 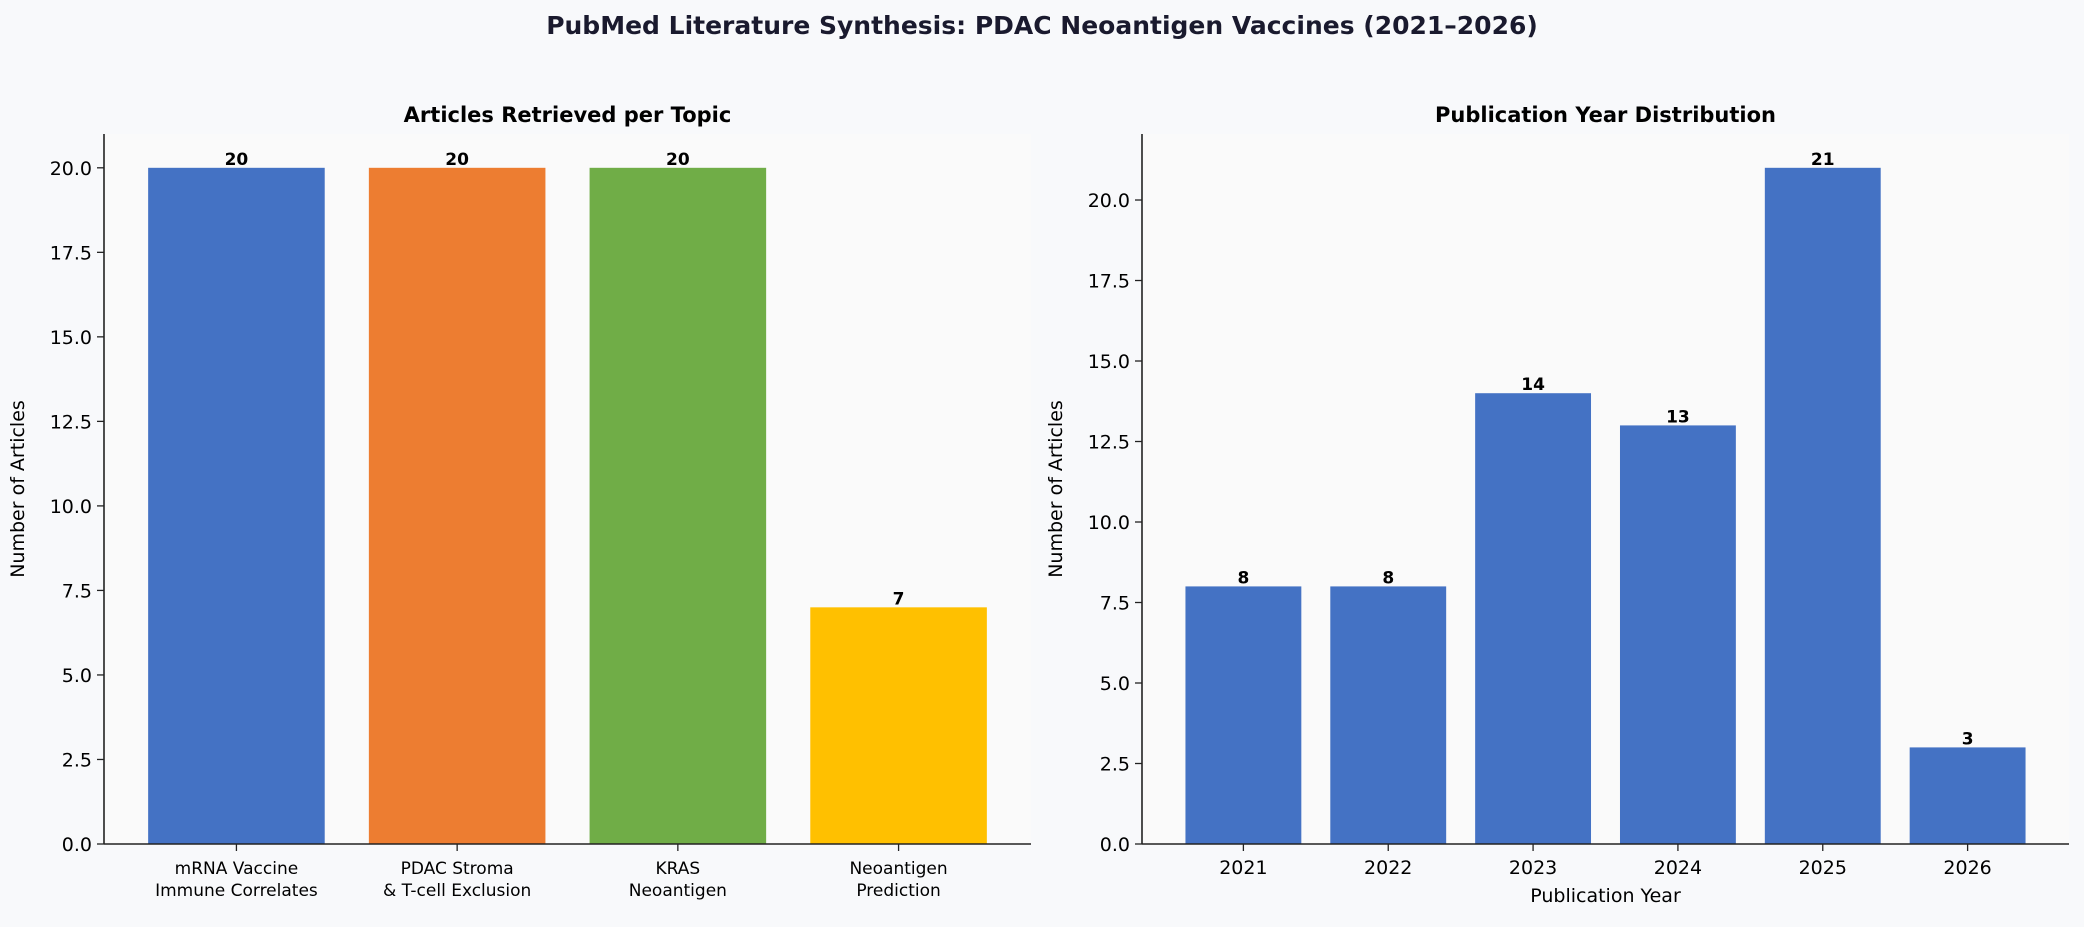 What do you see at coordinates (457, 880) in the screenshot?
I see `x-tick-label: PDAC Stroma & T-cell Exclusion` at bounding box center [457, 880].